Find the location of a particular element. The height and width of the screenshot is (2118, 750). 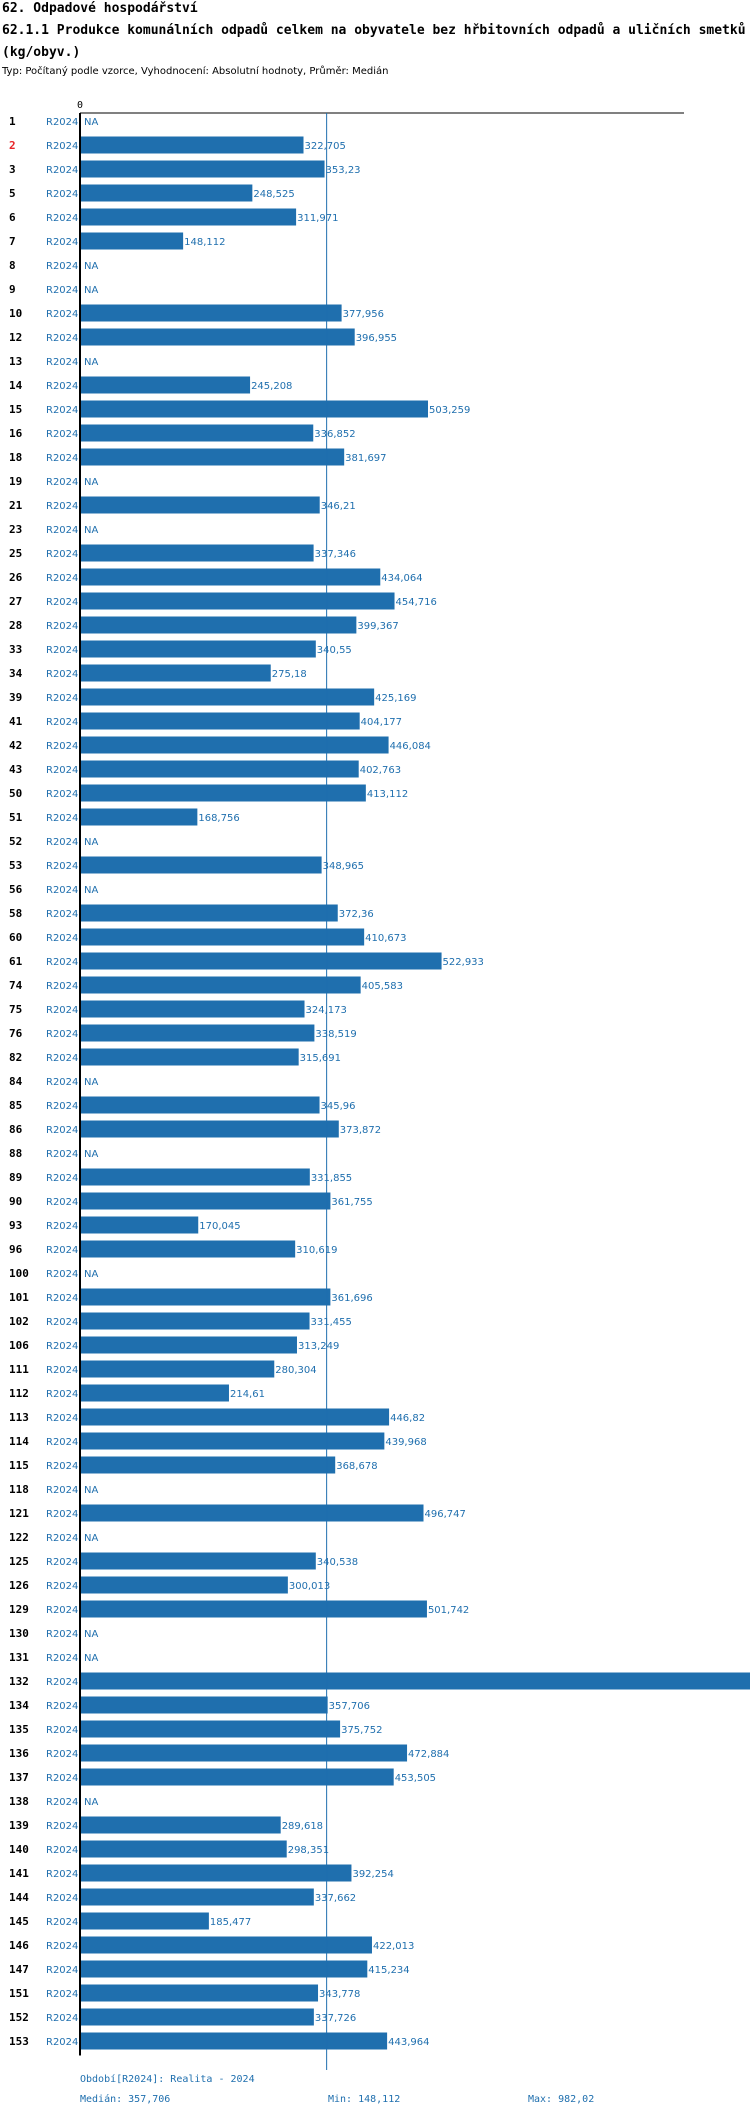

row-id-label: 7 is located at coordinates (12, 241).